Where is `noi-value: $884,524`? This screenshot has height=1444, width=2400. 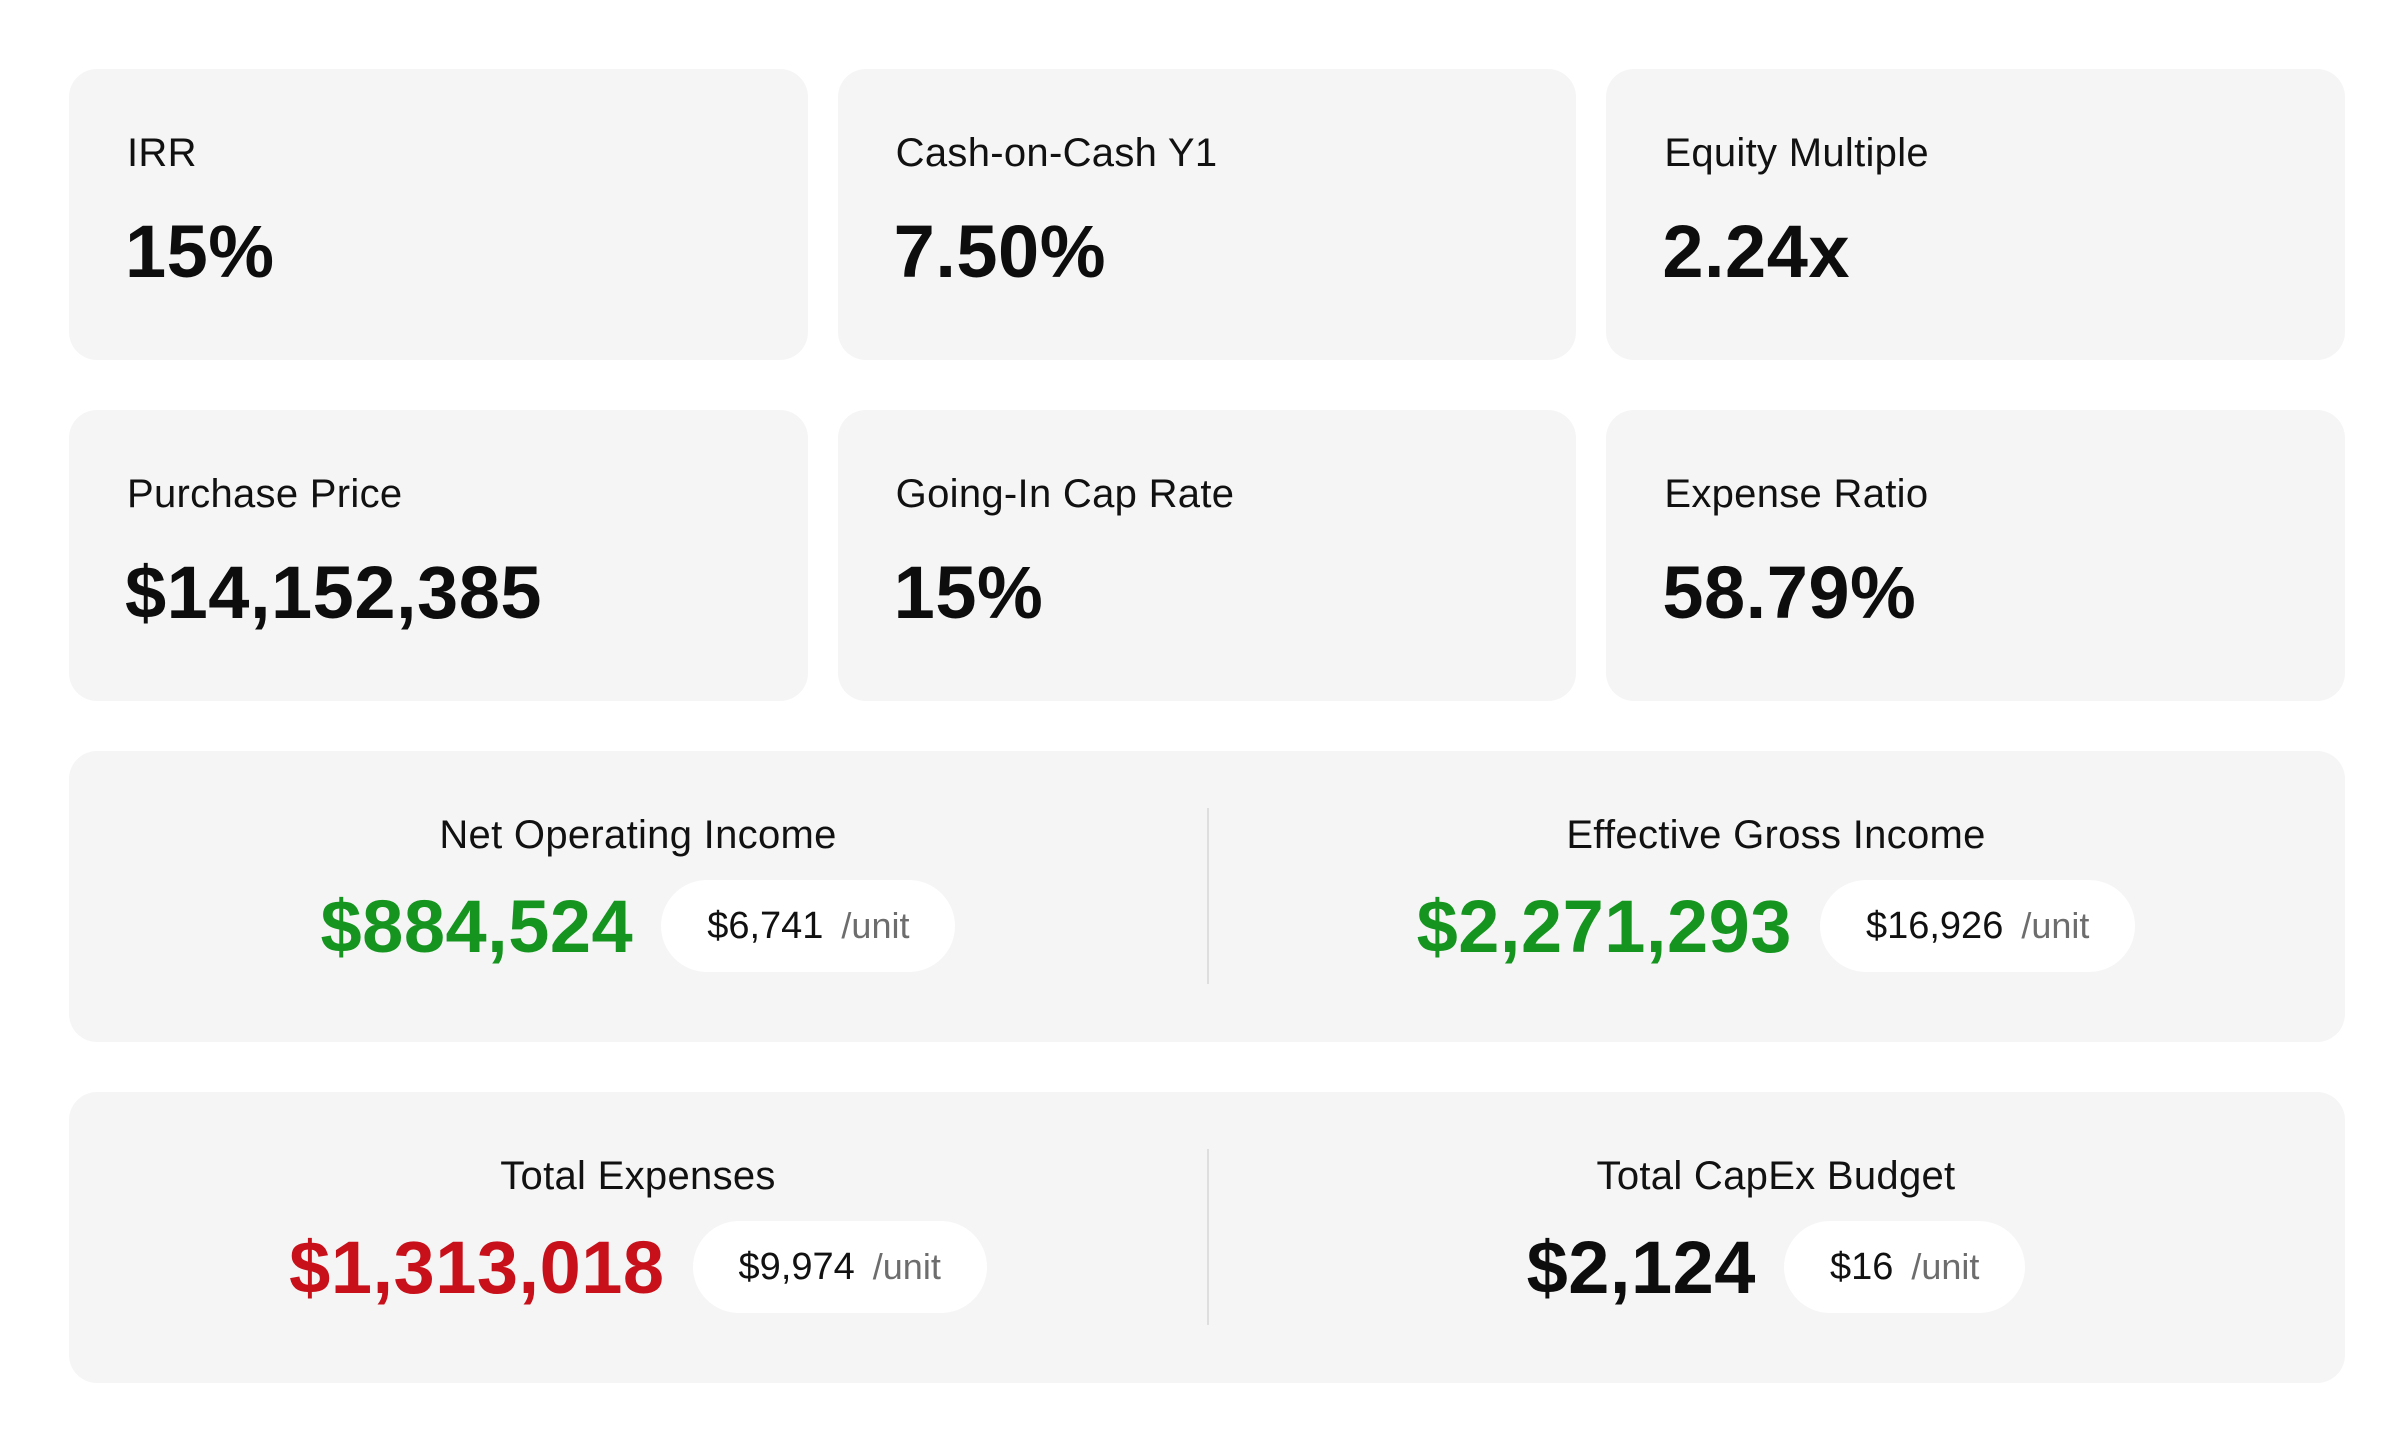 noi-value: $884,524 is located at coordinates (477, 926).